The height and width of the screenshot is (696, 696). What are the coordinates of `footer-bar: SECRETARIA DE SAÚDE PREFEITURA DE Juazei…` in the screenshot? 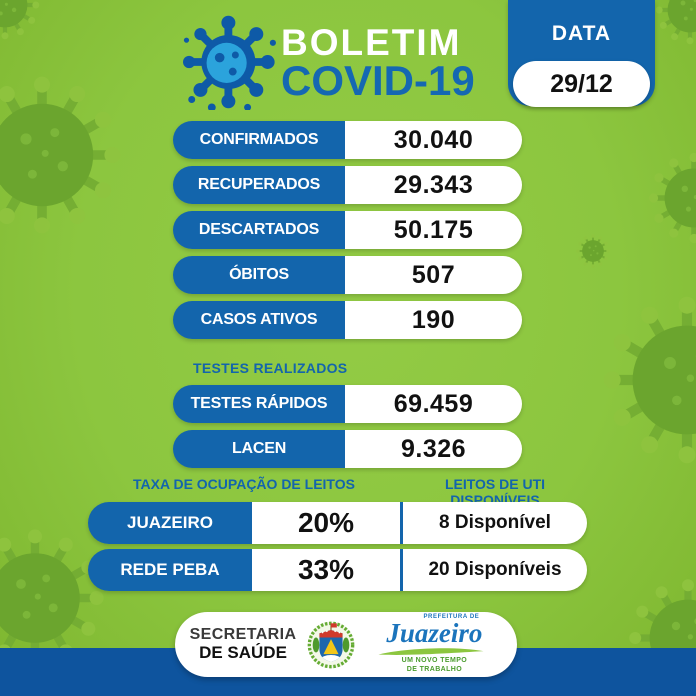 It's located at (346, 644).